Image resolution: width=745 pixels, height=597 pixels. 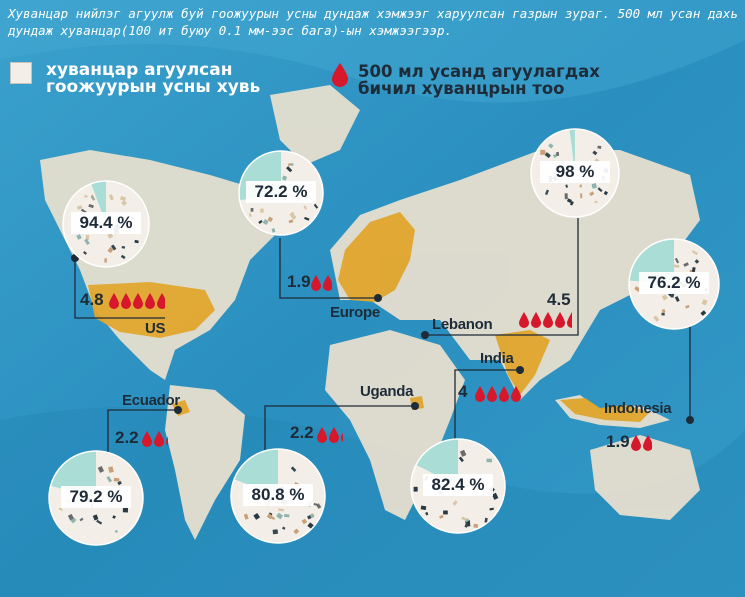 I want to click on country-label: US, so click(x=155, y=328).